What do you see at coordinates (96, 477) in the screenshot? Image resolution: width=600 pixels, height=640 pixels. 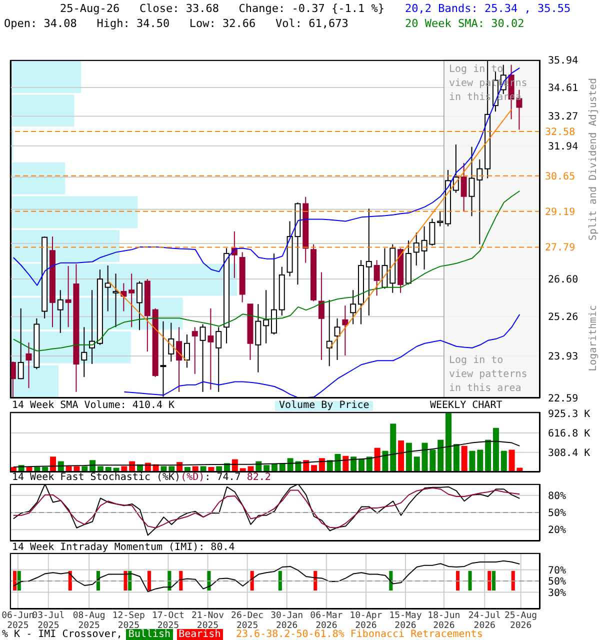 I see `text: 14 Week Fast Stochastic (%K)` at bounding box center [96, 477].